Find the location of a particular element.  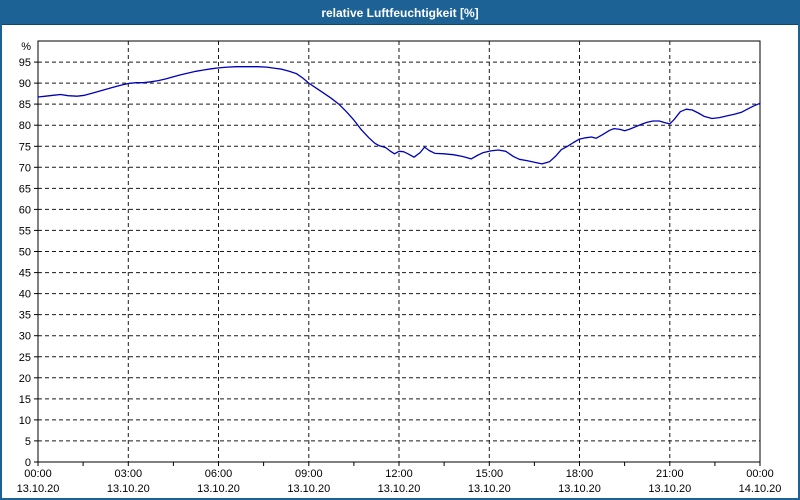

y-tick-label: 40 is located at coordinates (25, 295).